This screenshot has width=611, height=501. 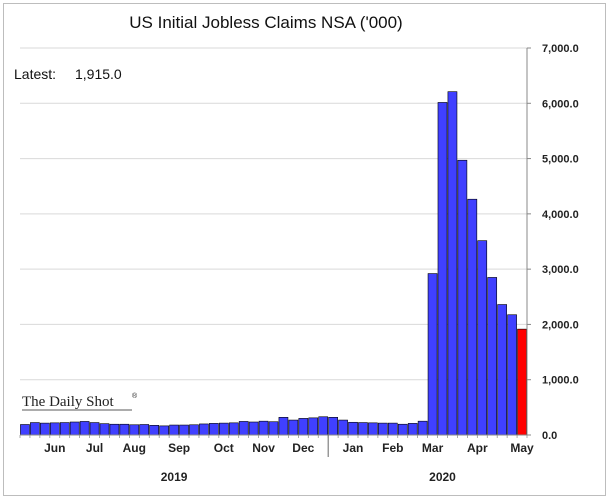 I want to click on chart-title: US Initial Jobless Claims NSA ('000), so click(x=265, y=22).